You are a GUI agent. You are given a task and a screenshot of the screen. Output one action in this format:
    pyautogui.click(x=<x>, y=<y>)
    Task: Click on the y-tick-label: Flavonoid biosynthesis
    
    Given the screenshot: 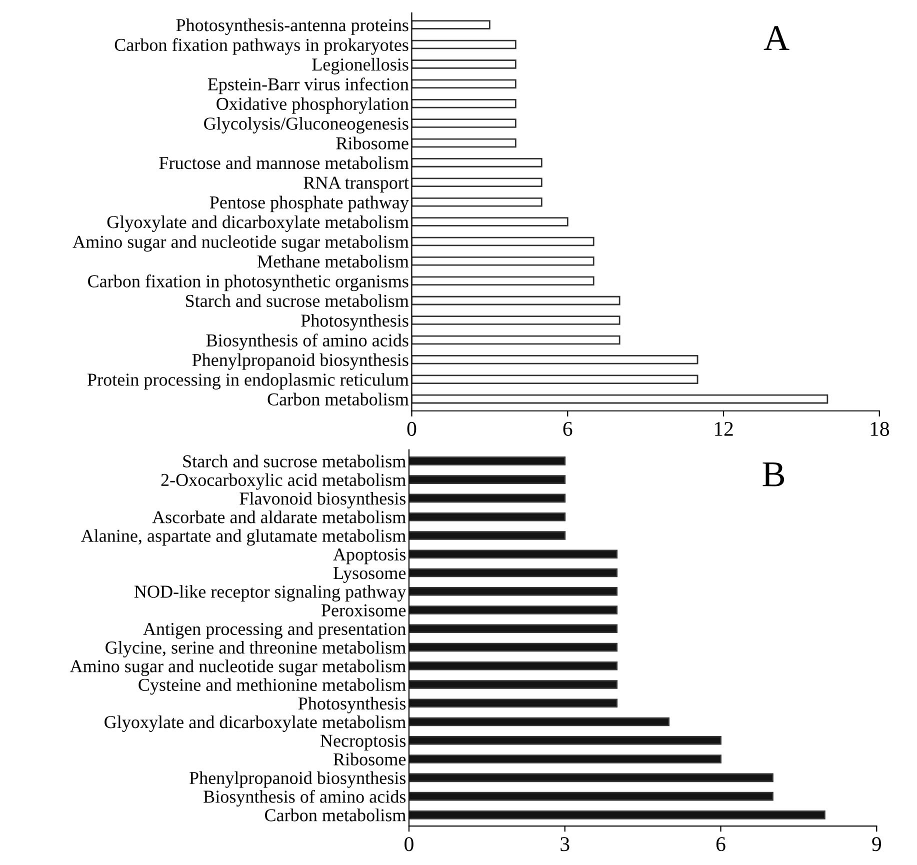 What is the action you would take?
    pyautogui.click(x=323, y=500)
    